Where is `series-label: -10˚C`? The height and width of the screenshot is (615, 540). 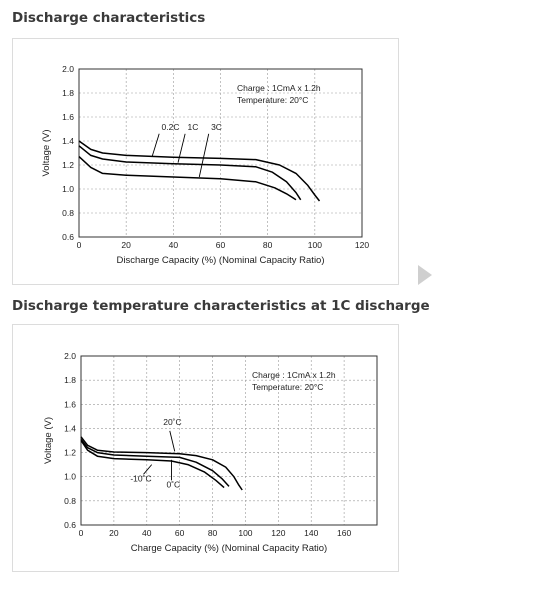
series-label: -10˚C is located at coordinates (140, 479).